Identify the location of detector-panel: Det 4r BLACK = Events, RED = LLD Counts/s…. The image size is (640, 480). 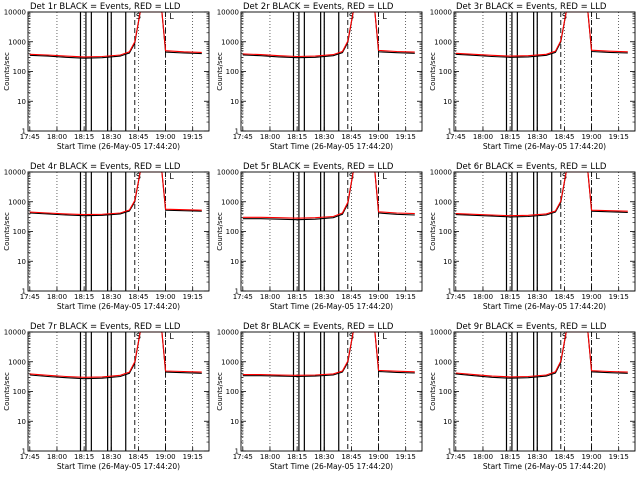
(106, 236).